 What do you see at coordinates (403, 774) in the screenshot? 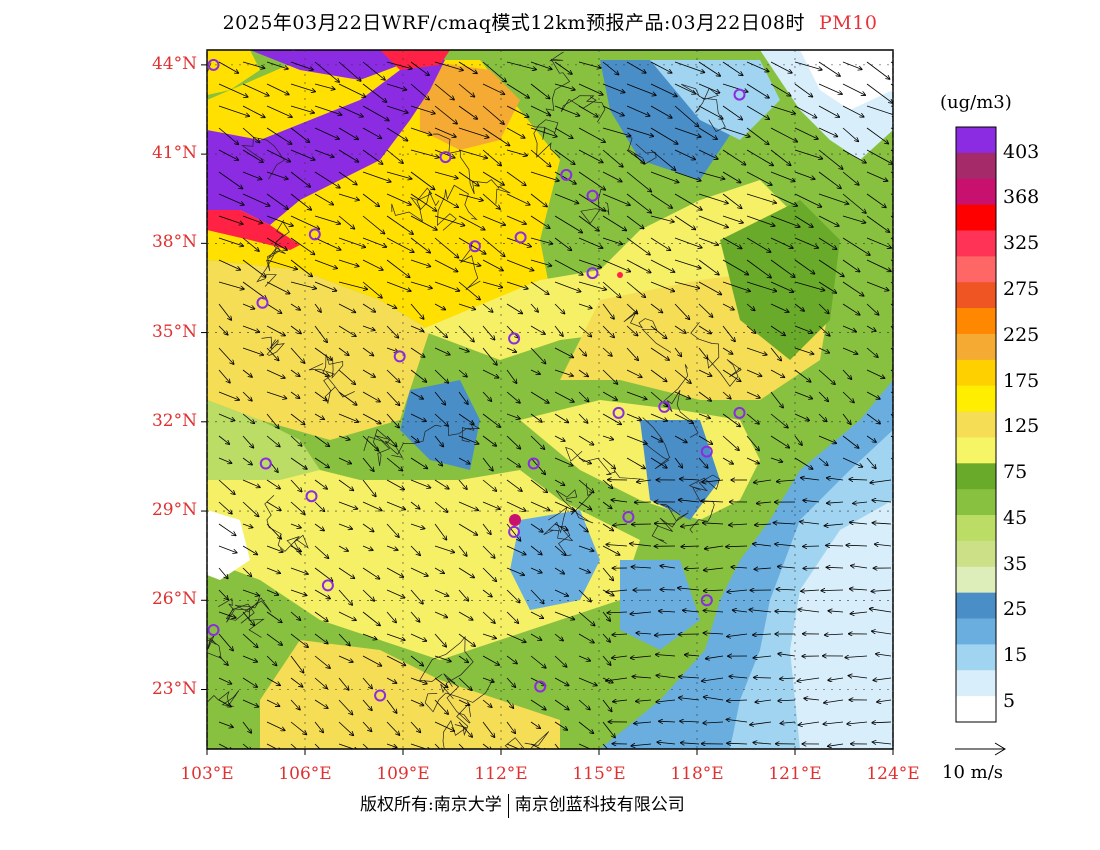
I see `lon-label: 109°E` at bounding box center [403, 774].